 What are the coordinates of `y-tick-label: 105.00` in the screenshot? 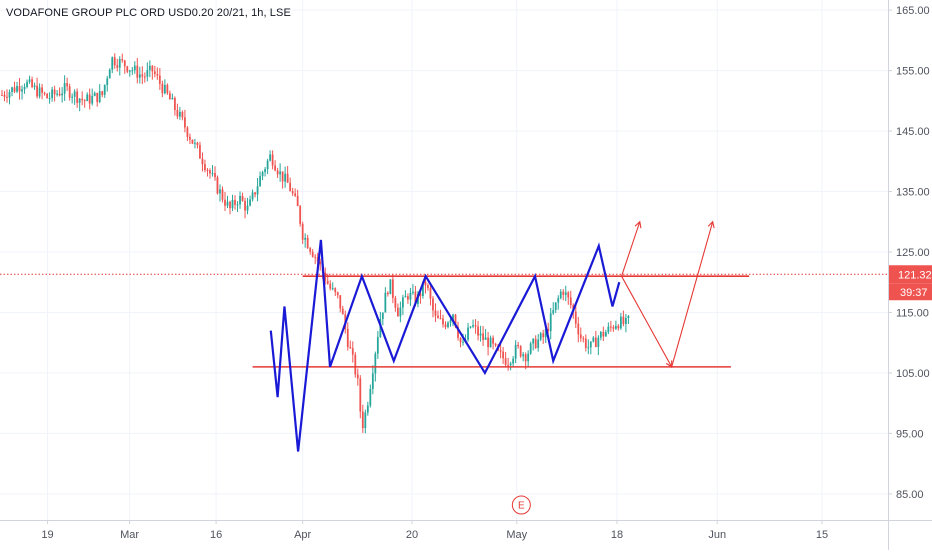 It's located at (913, 374).